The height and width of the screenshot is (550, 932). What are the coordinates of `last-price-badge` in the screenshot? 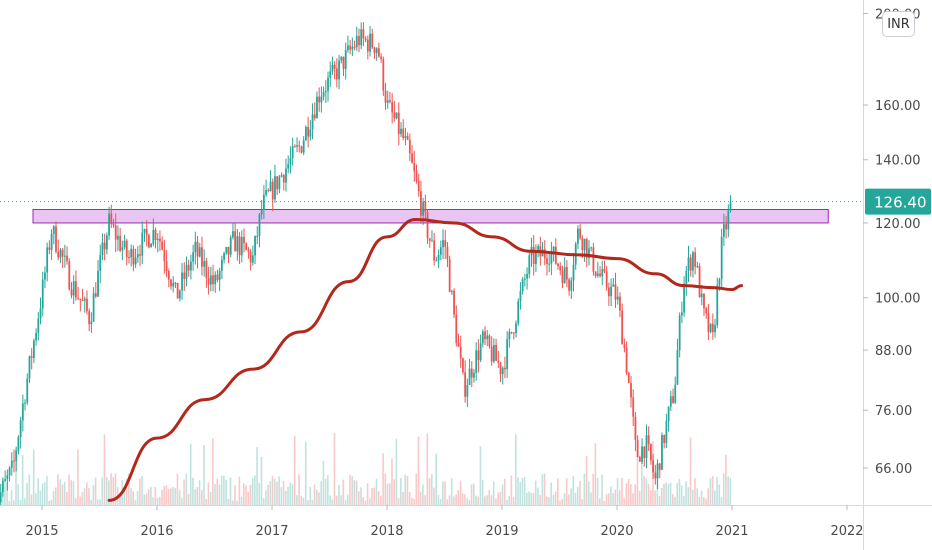 It's located at (898, 201).